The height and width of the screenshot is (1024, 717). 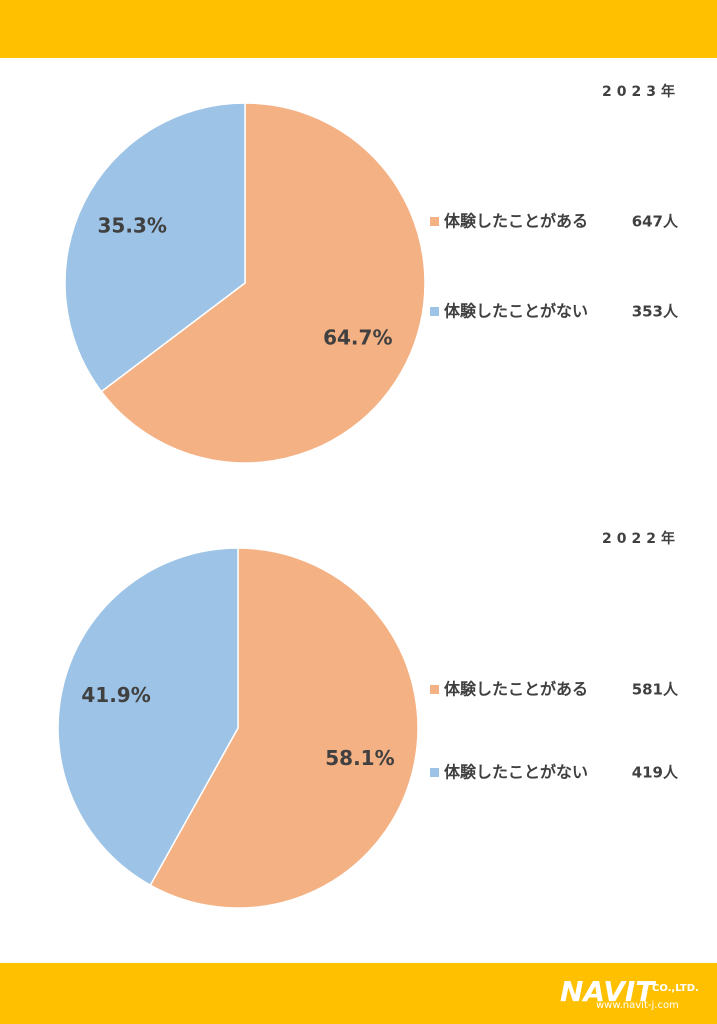 I want to click on url: www.navit-j.com, so click(x=637, y=1005).